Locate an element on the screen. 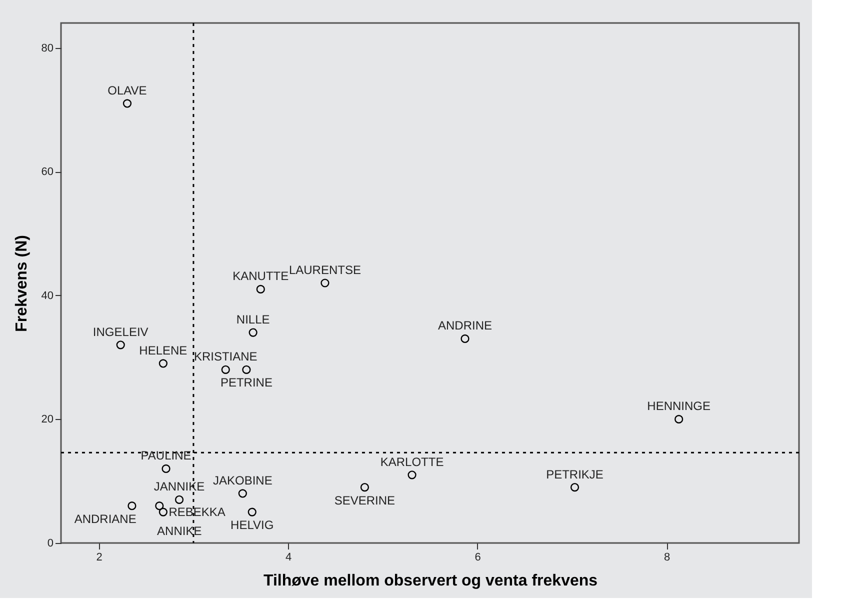 The width and height of the screenshot is (857, 611). y-tick-label: 80 is located at coordinates (47, 48).